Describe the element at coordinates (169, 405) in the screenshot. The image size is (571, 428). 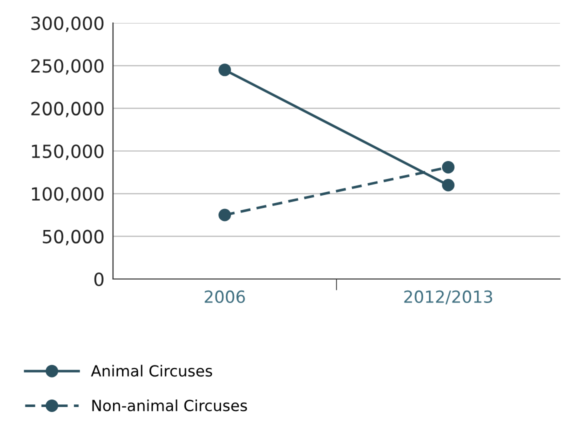
I see `legend-label: Non-animal Circuses` at that location.